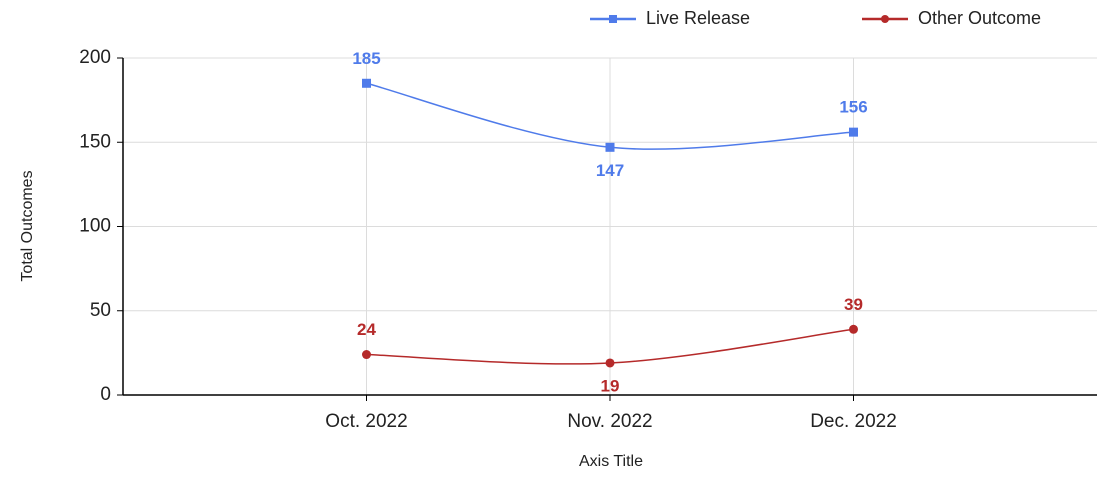 Image resolution: width=1097 pixels, height=479 pixels. What do you see at coordinates (609, 421) in the screenshot?
I see `x-tick-label: Nov. 2022` at bounding box center [609, 421].